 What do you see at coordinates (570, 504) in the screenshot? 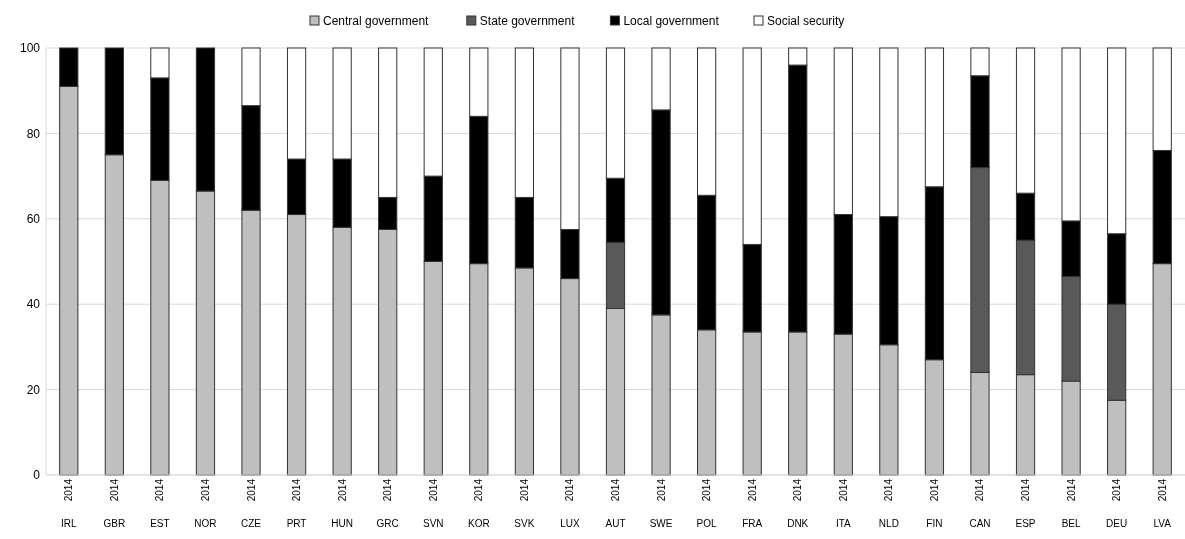
I see `category-label: 2014 LUX` at bounding box center [570, 504].